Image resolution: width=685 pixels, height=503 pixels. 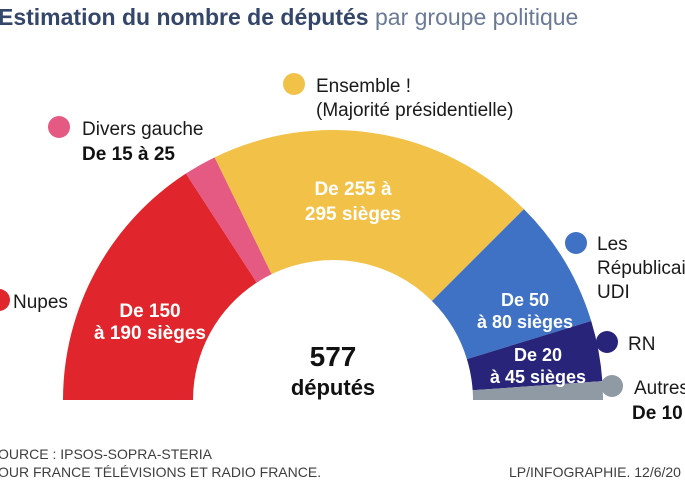 I want to click on slice-label-rn-1: De 20, so click(x=538, y=355).